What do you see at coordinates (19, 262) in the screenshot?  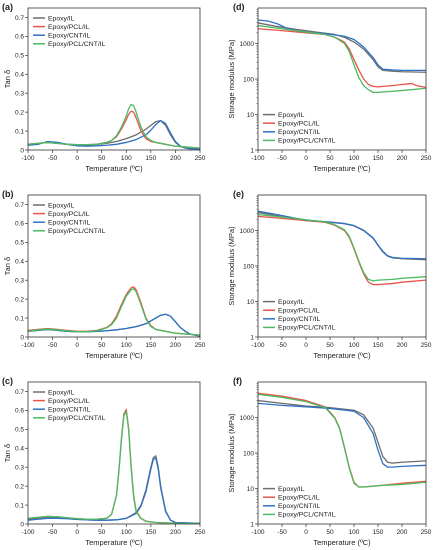 I see `y-tick-label: 0.4` at bounding box center [19, 262].